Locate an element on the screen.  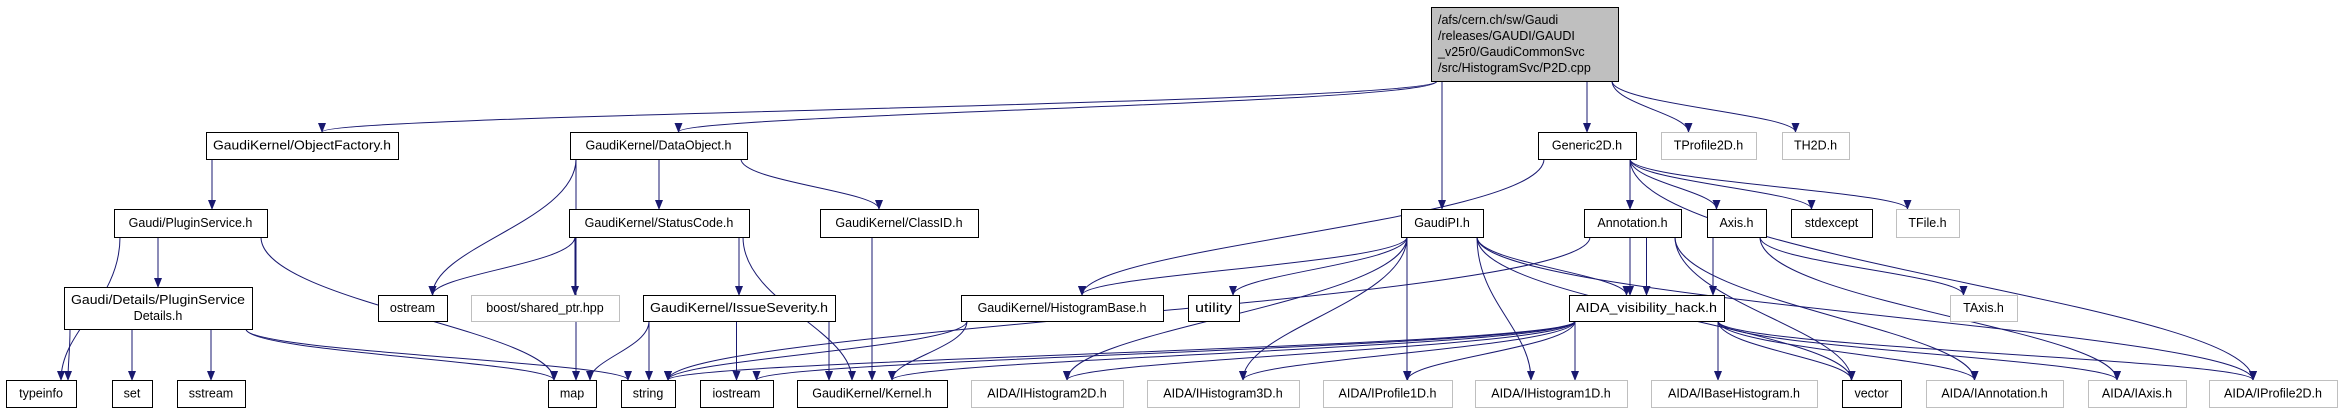
node-sstream: sstream is located at coordinates (211, 394).